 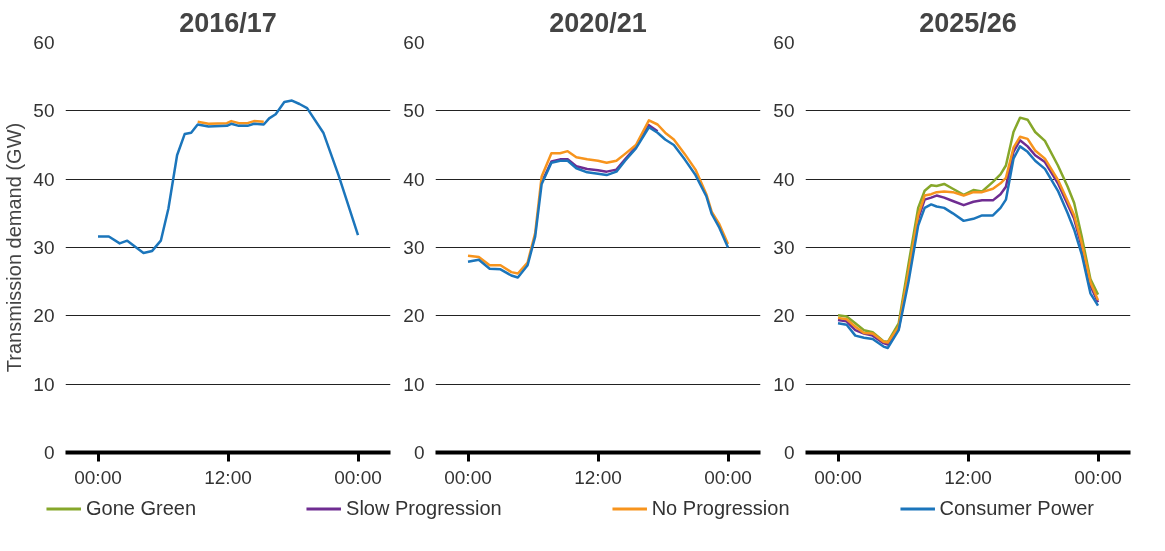 What do you see at coordinates (424, 508) in the screenshot?
I see `legend-label: Slow Progression` at bounding box center [424, 508].